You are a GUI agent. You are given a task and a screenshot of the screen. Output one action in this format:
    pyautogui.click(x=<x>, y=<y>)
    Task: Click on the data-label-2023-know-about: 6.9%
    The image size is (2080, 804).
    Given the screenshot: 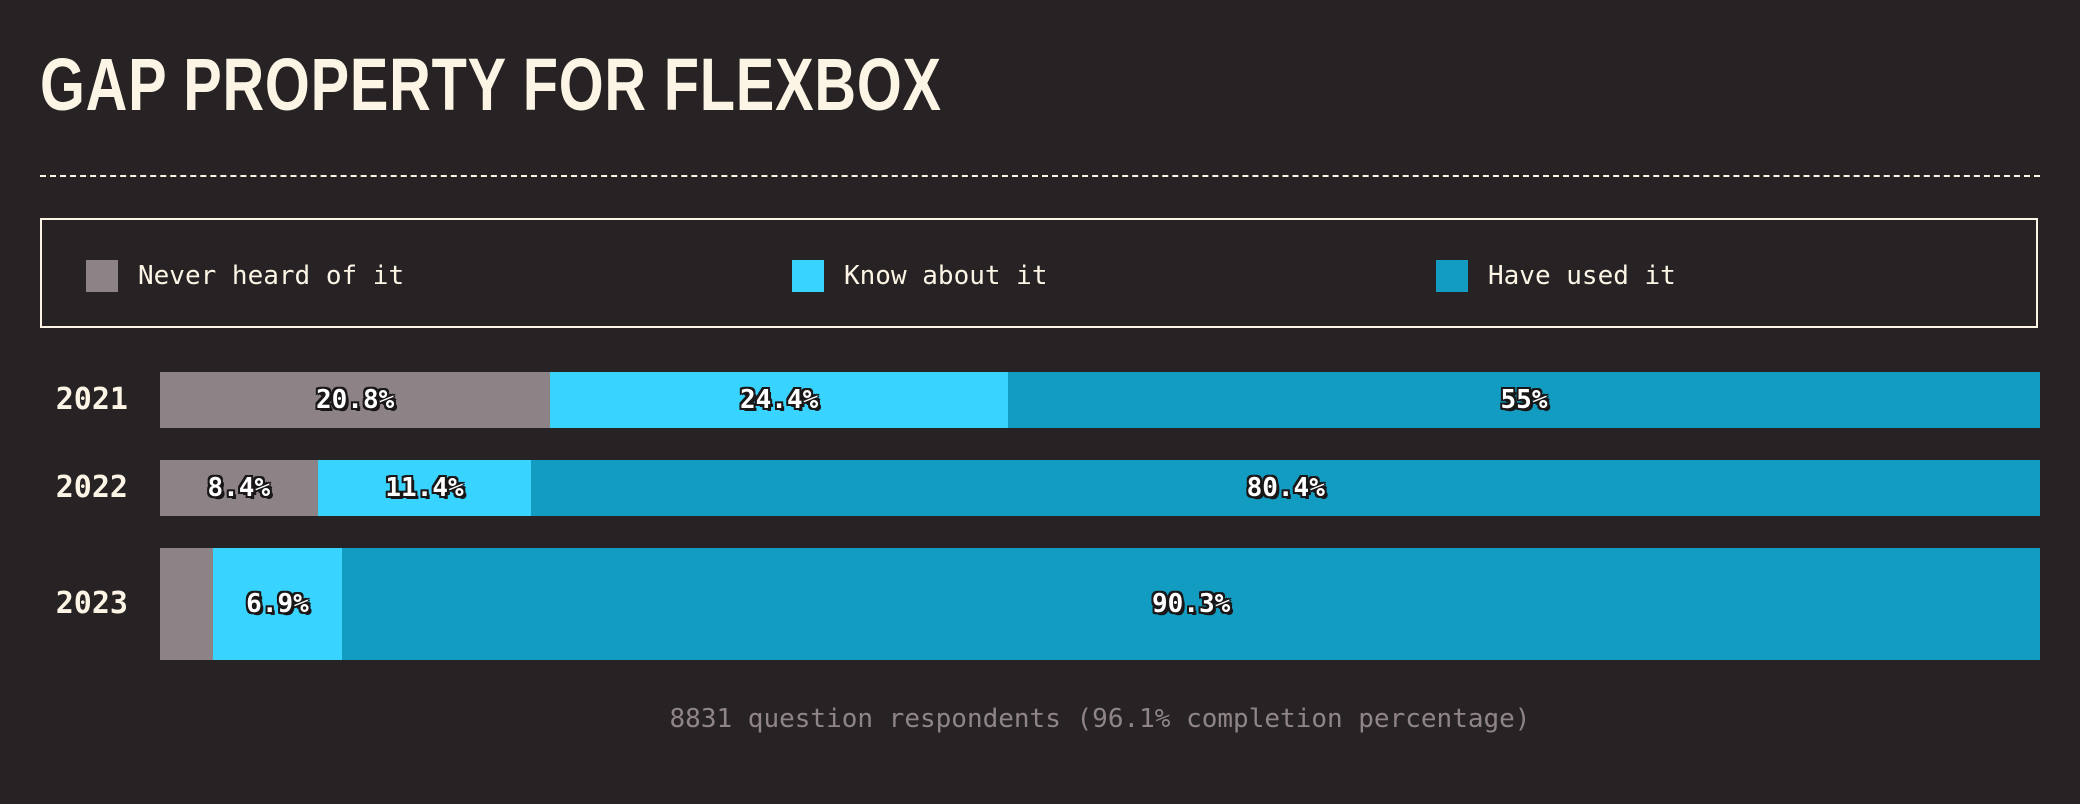 What is the action you would take?
    pyautogui.click(x=277, y=604)
    